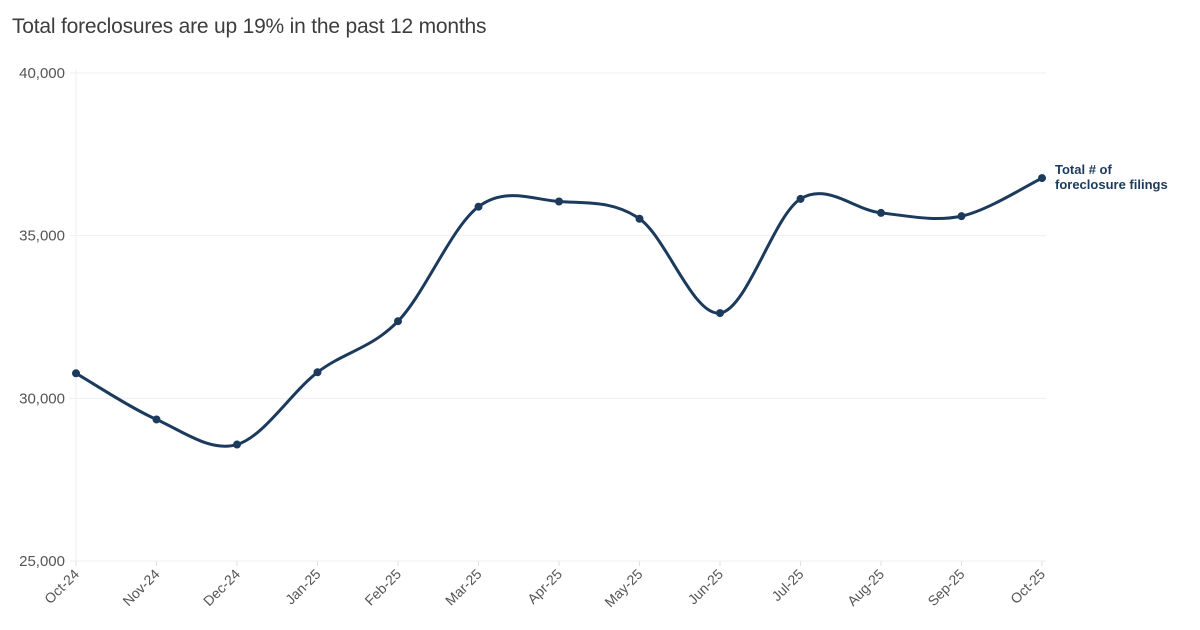 This screenshot has height=630, width=1200. I want to click on x-tick-label: Feb-25, so click(382, 587).